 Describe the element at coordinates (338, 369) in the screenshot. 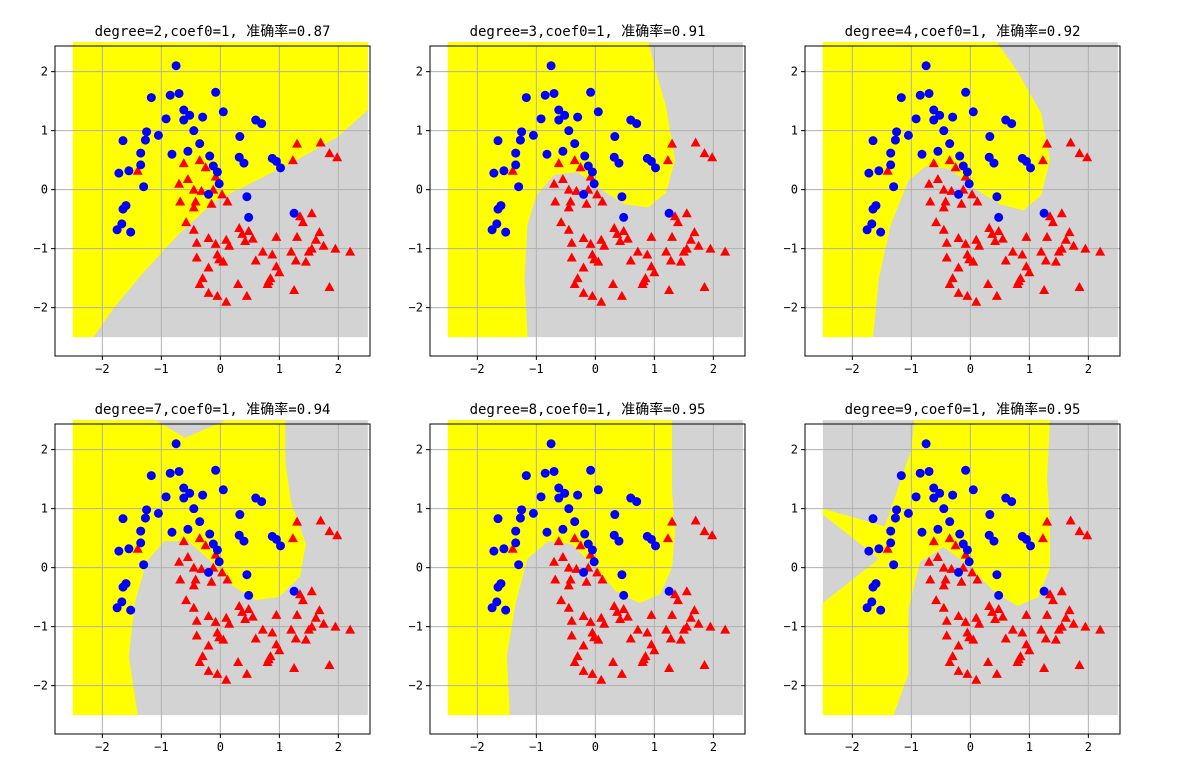

I see `x-tick-label: 2` at that location.